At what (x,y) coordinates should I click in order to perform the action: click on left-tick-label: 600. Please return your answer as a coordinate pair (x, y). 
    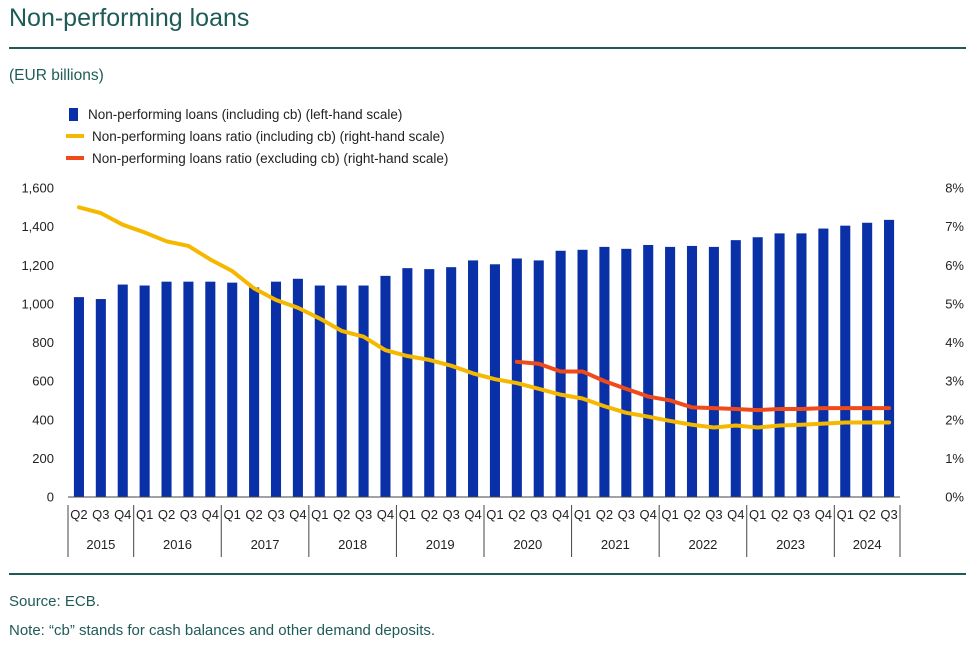
    Looking at the image, I should click on (43, 381).